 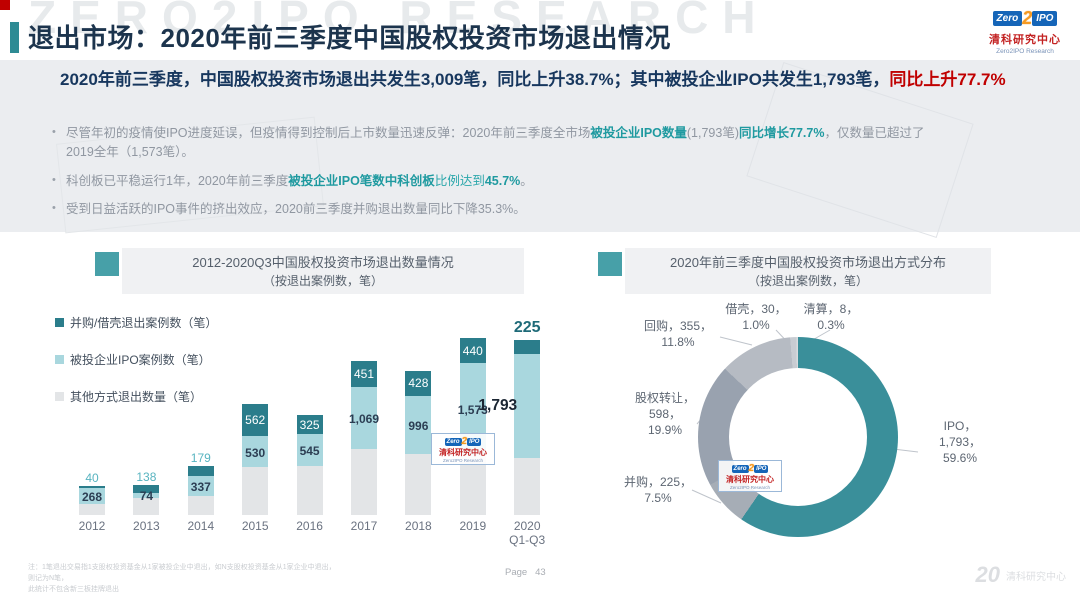 I want to click on donut-label-guquan: 股权转让， 598， 19.9%, so click(x=664, y=414).